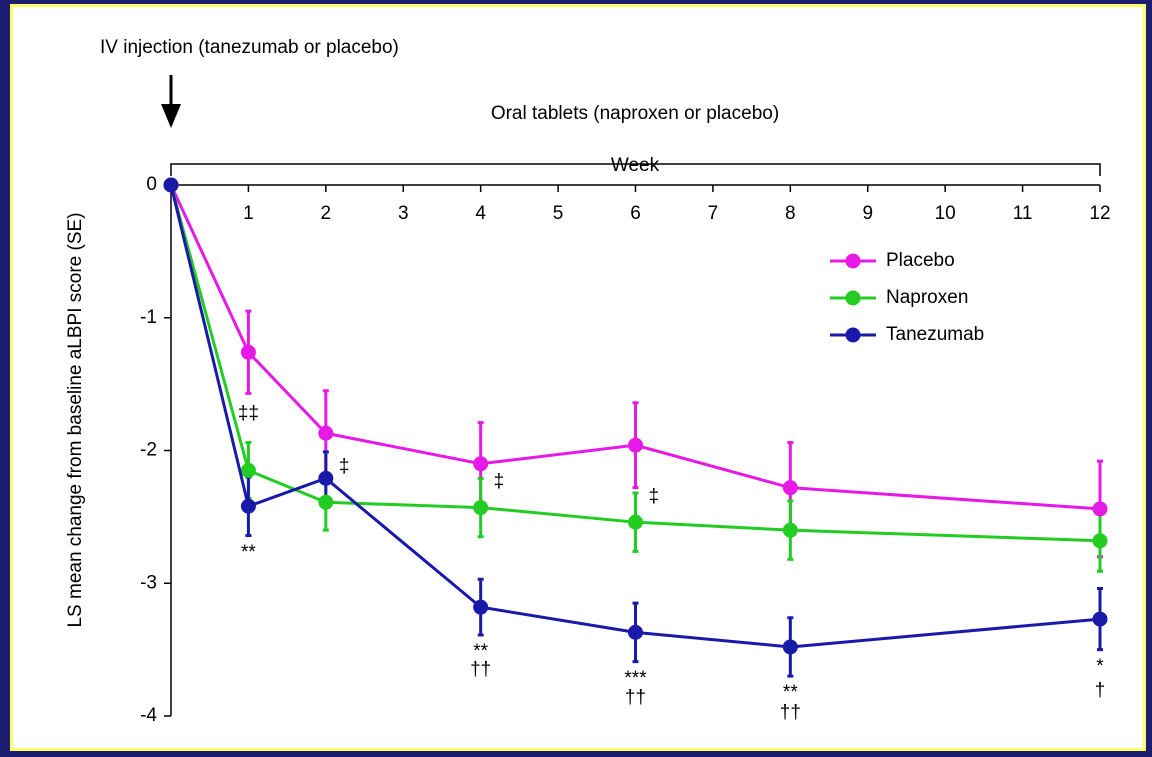 The width and height of the screenshot is (1152, 757). I want to click on x-tick-label: 8, so click(790, 213).